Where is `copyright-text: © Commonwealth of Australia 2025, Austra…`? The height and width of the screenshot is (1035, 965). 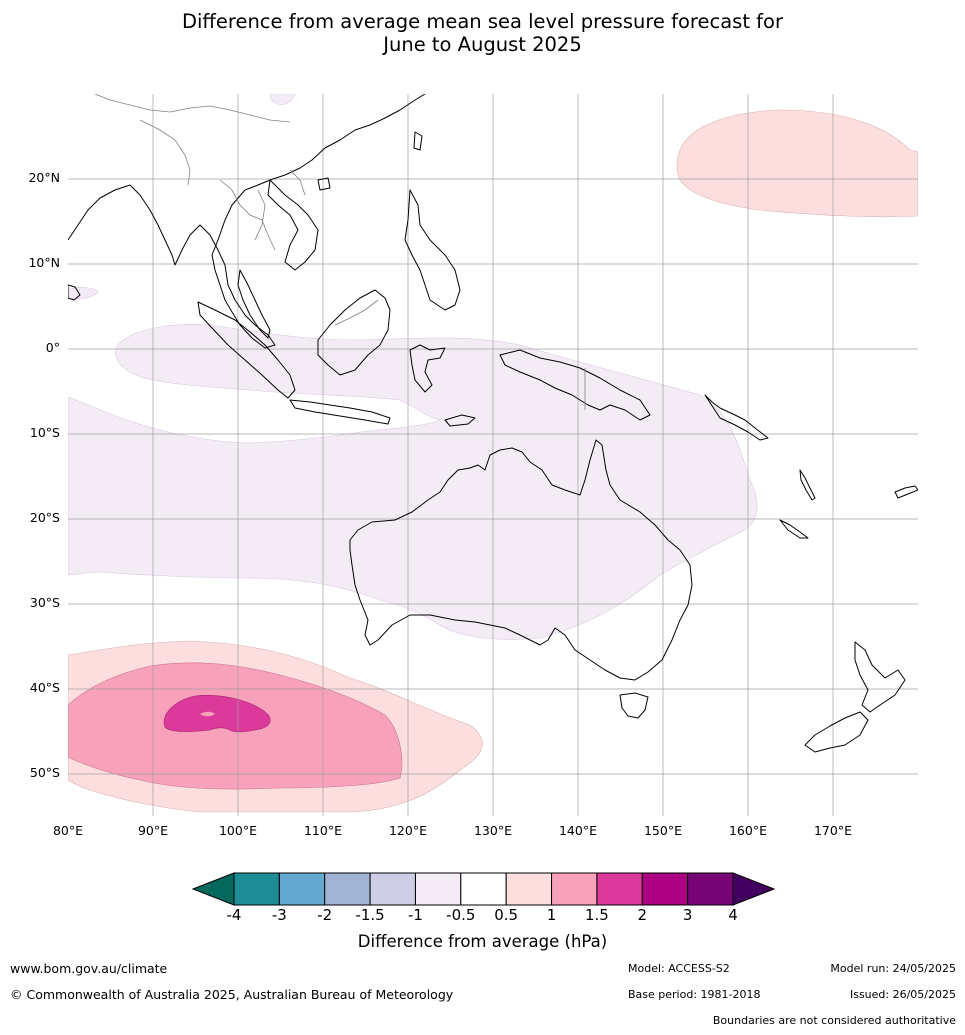 copyright-text: © Commonwealth of Australia 2025, Austra… is located at coordinates (232, 994).